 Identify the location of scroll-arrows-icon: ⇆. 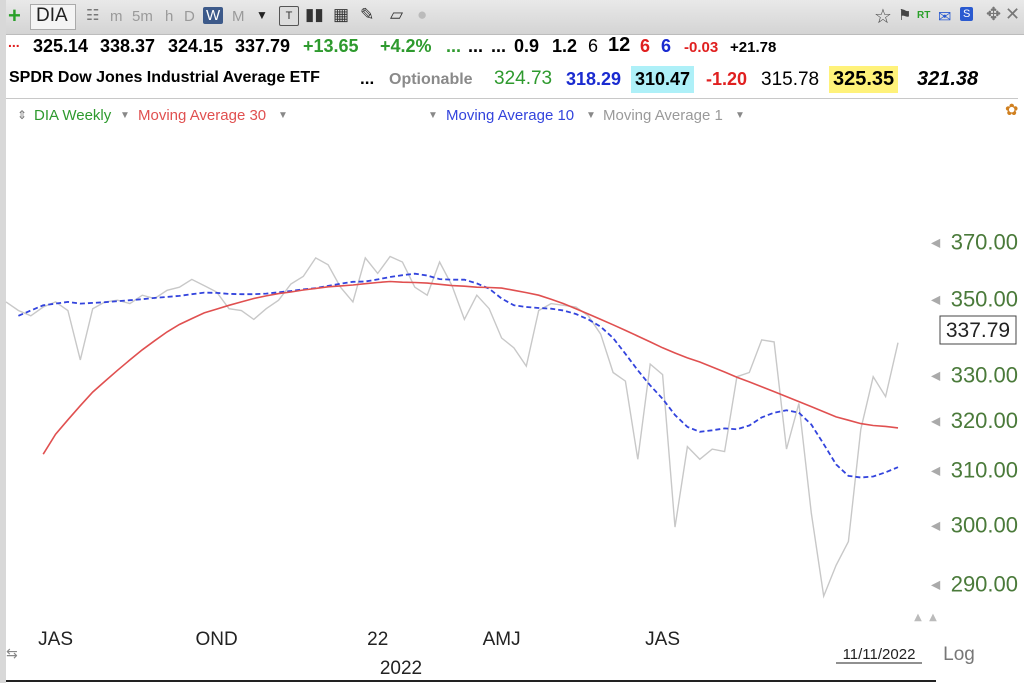
(12, 654).